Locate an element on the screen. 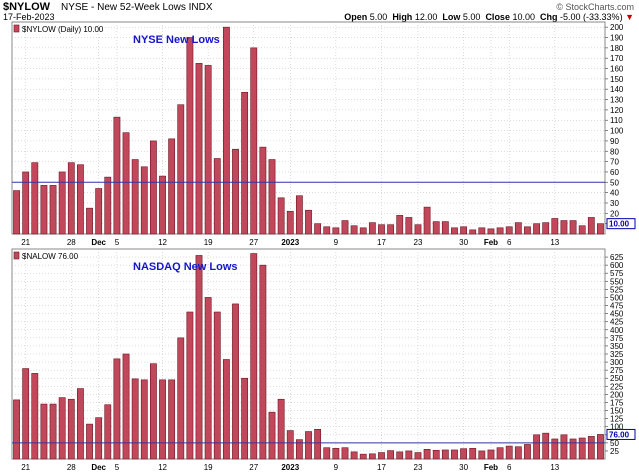  nasdaq-last-value-box is located at coordinates (621, 434).